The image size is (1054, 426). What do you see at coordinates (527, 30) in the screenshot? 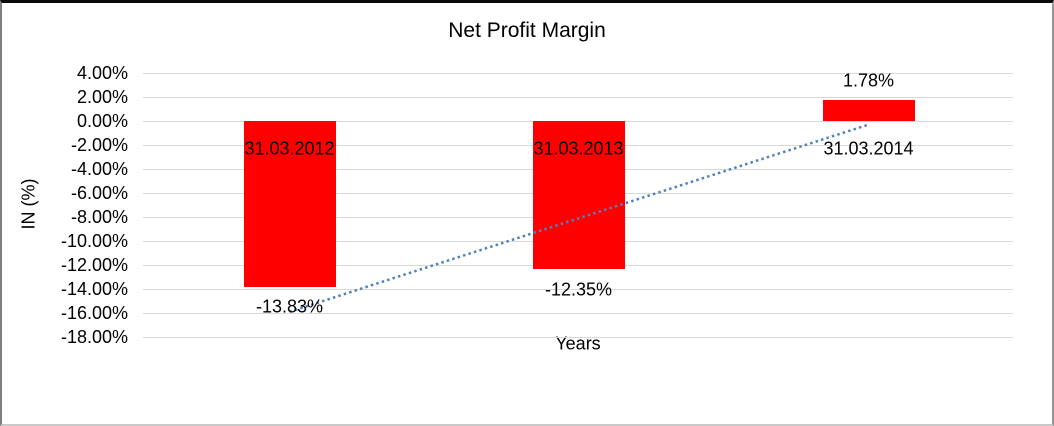
I see `chart-title: Net Profit Margin` at bounding box center [527, 30].